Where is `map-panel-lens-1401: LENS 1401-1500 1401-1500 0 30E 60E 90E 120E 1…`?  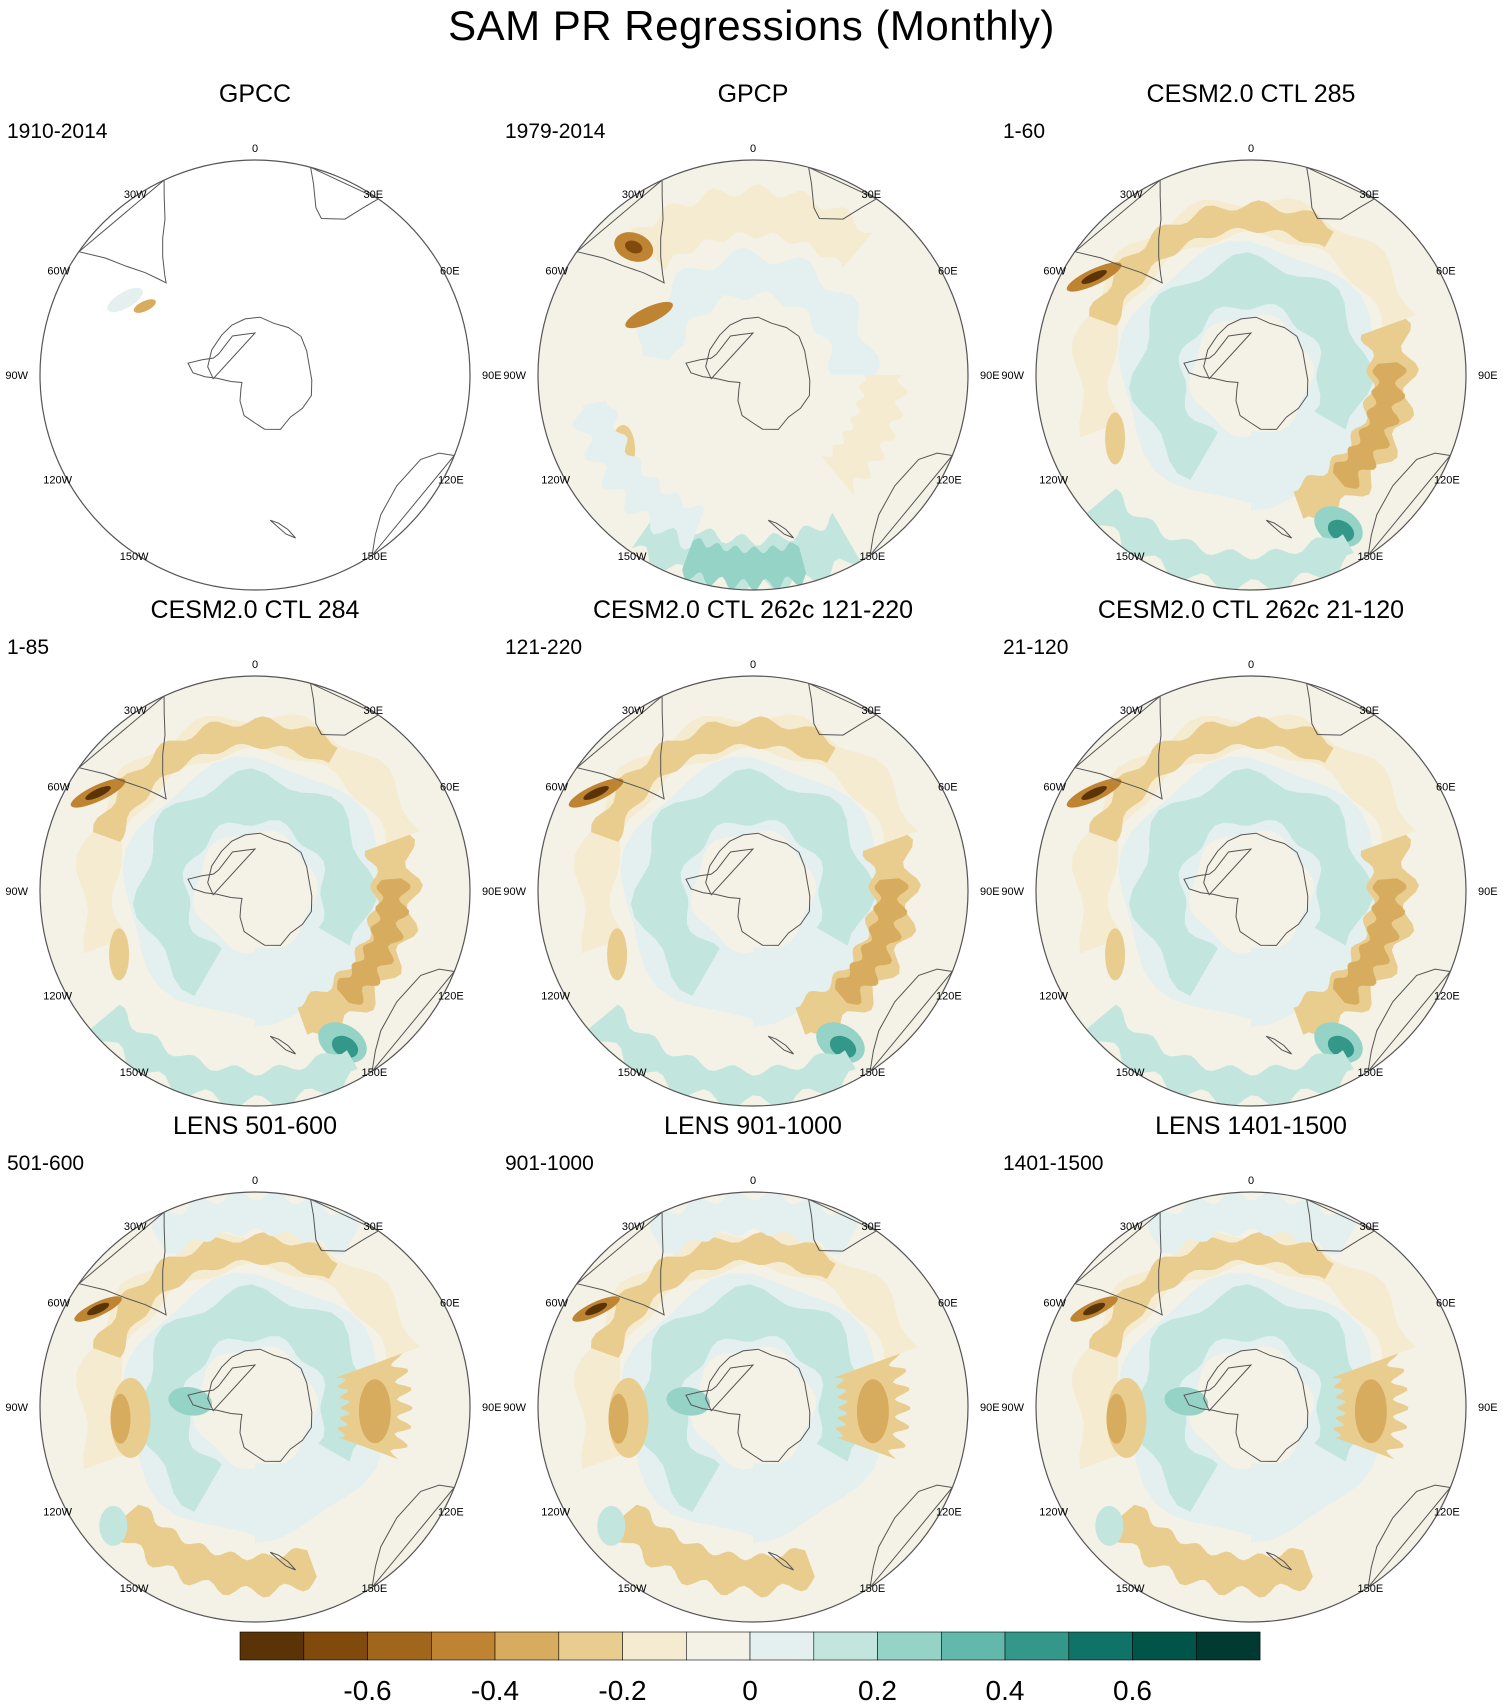
map-panel-lens-1401: LENS 1401-1500 1401-1500 0 30E 60E 90E 120E 1… is located at coordinates (1251, 1371).